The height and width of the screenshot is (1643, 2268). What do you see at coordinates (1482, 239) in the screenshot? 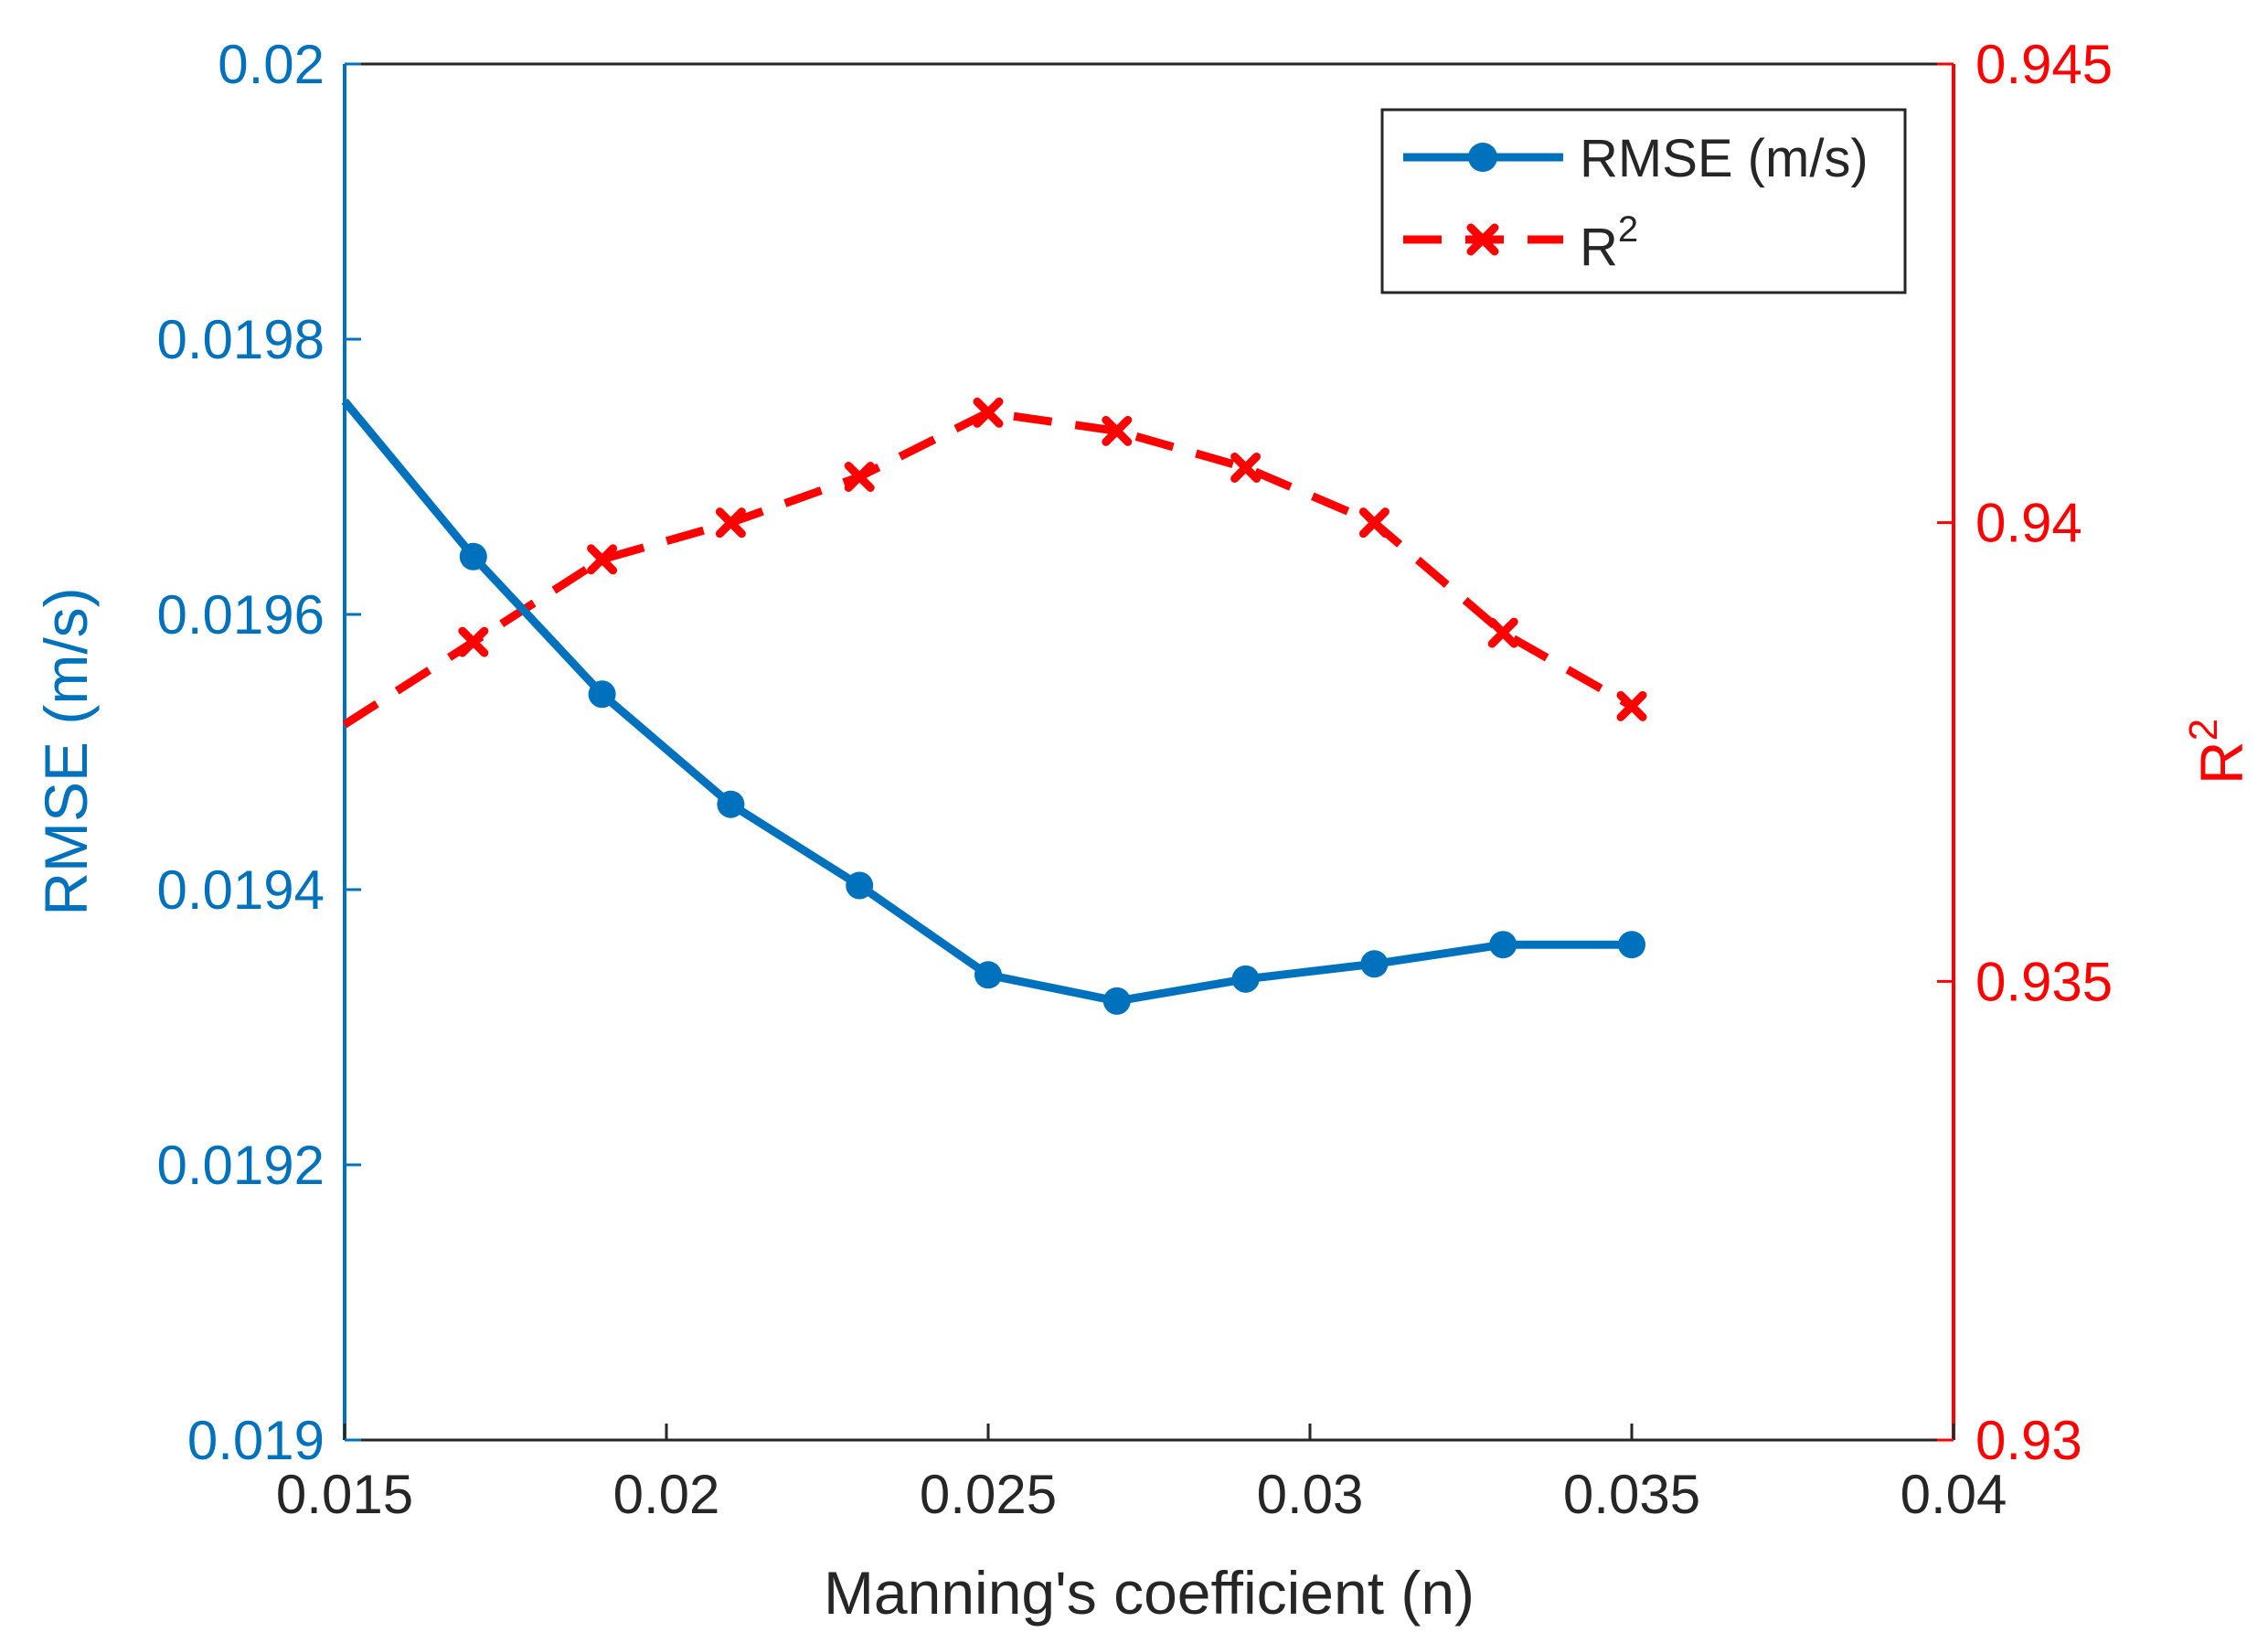
I see `legend-r2-marker` at bounding box center [1482, 239].